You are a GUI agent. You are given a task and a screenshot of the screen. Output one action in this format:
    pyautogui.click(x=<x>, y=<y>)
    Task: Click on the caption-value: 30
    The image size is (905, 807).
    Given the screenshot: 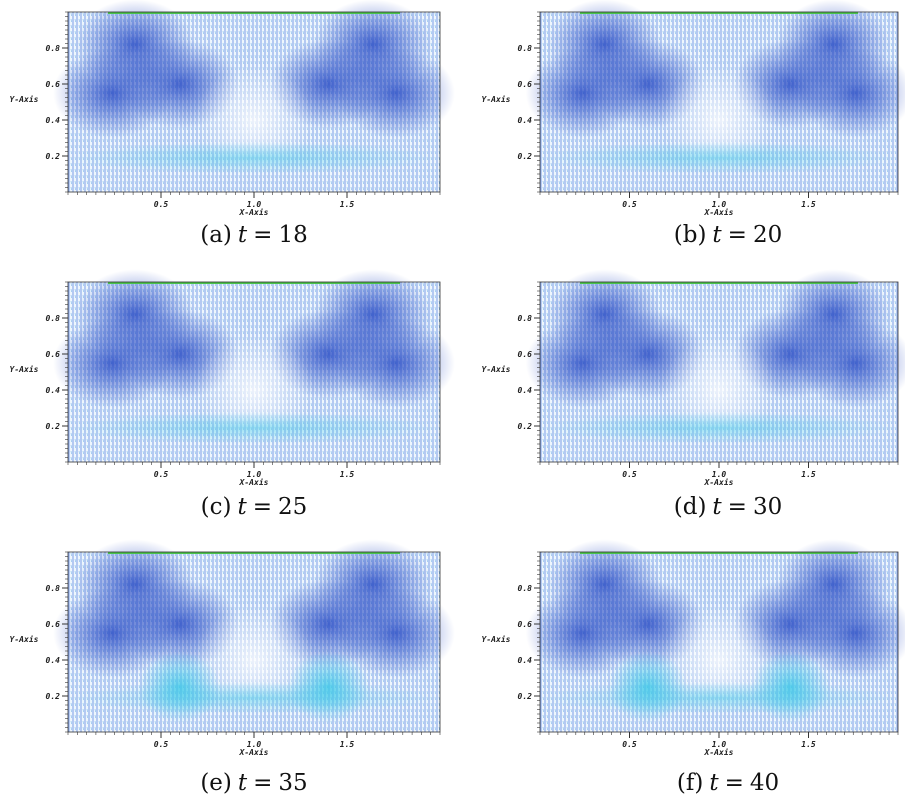 What is the action you would take?
    pyautogui.click(x=767, y=507)
    